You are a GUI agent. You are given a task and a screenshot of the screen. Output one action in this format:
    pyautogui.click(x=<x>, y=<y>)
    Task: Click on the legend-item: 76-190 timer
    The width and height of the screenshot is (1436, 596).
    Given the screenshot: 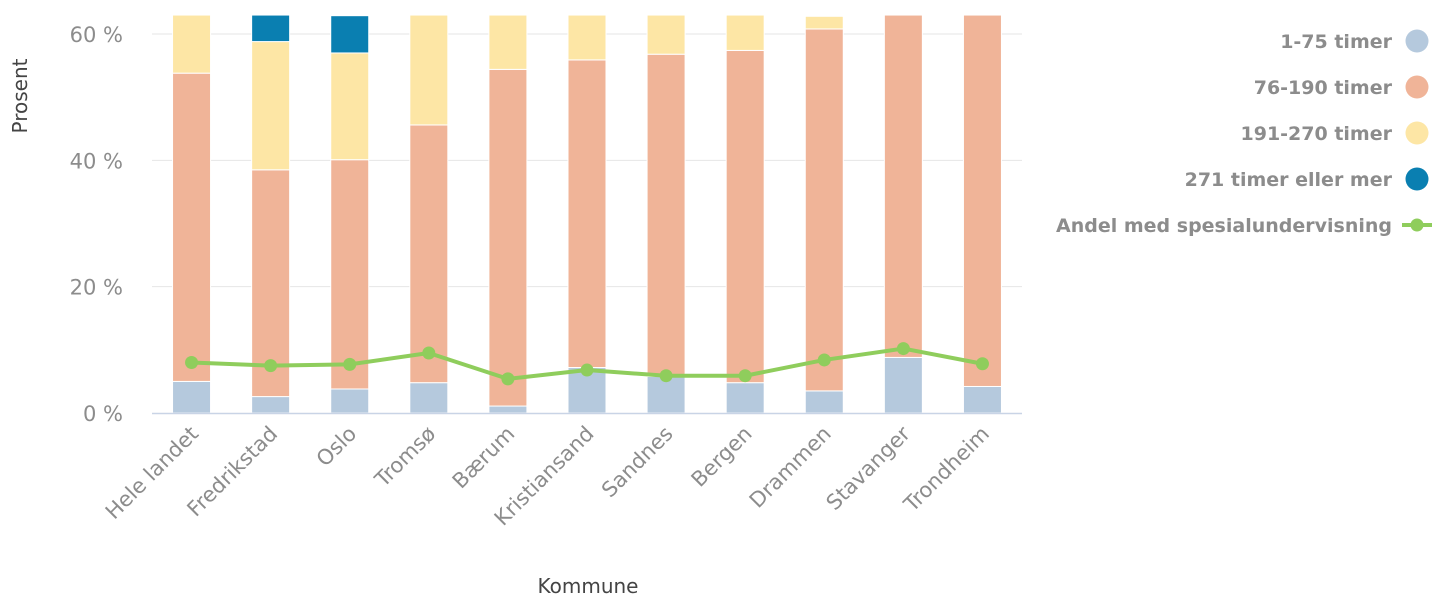 What is the action you would take?
    pyautogui.click(x=1341, y=87)
    